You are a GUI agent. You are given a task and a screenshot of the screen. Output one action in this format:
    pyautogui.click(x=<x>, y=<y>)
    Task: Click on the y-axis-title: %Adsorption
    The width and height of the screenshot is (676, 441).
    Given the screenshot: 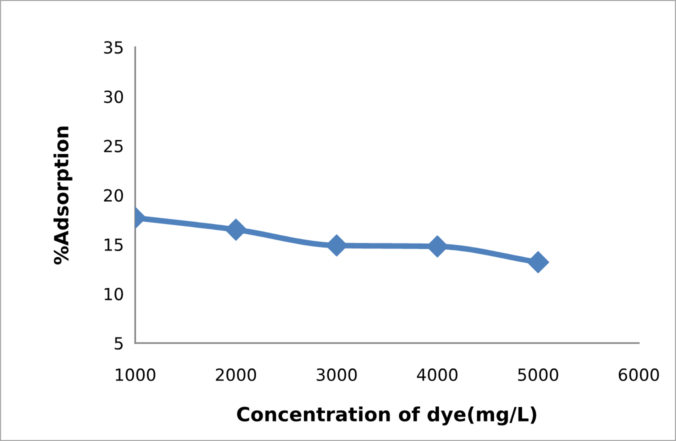 What is the action you would take?
    pyautogui.click(x=63, y=195)
    